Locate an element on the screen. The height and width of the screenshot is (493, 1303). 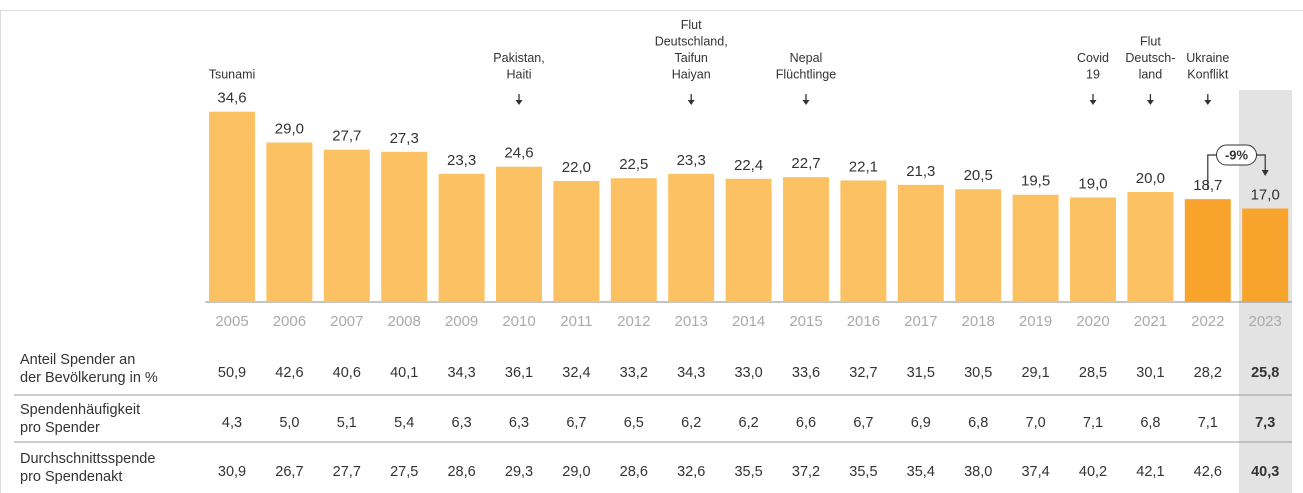
x-tick-label: 2018 is located at coordinates (978, 321).